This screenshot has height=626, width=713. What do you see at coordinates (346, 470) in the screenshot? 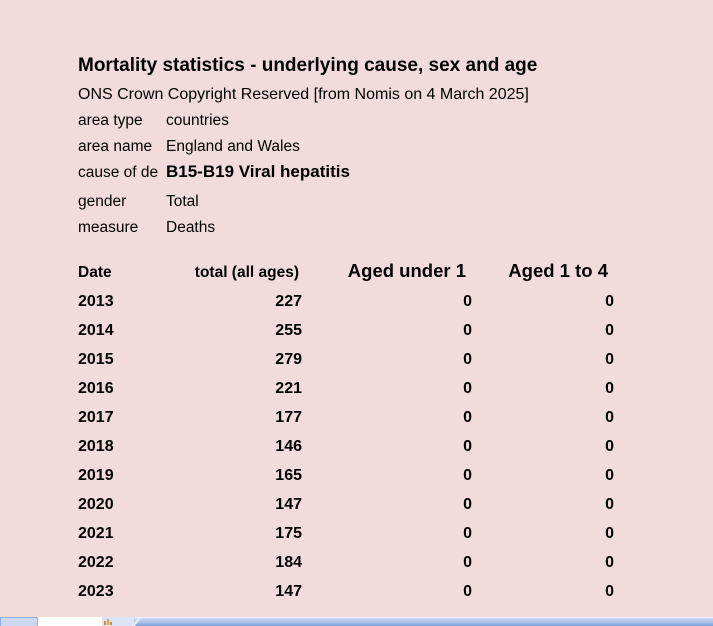
I see `table-row: 2019 165 0 0` at bounding box center [346, 470].